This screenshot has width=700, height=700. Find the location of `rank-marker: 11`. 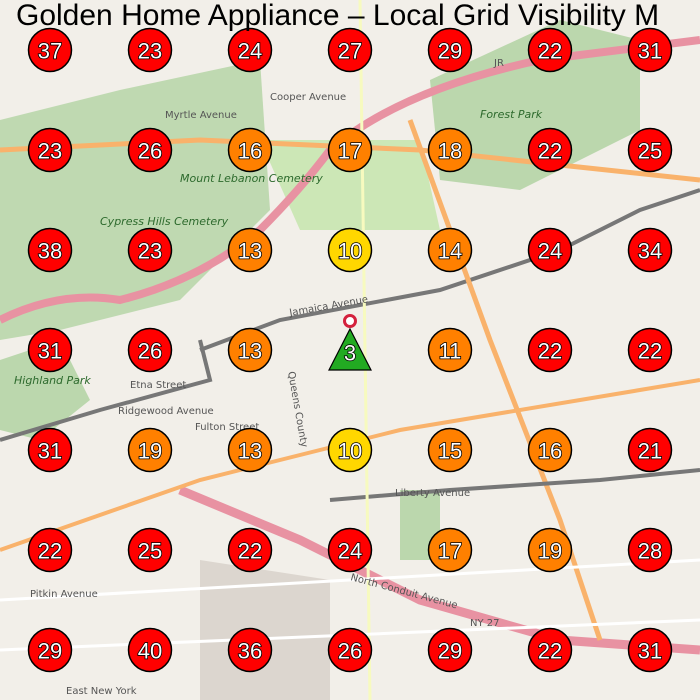

rank-marker: 11 is located at coordinates (450, 350).